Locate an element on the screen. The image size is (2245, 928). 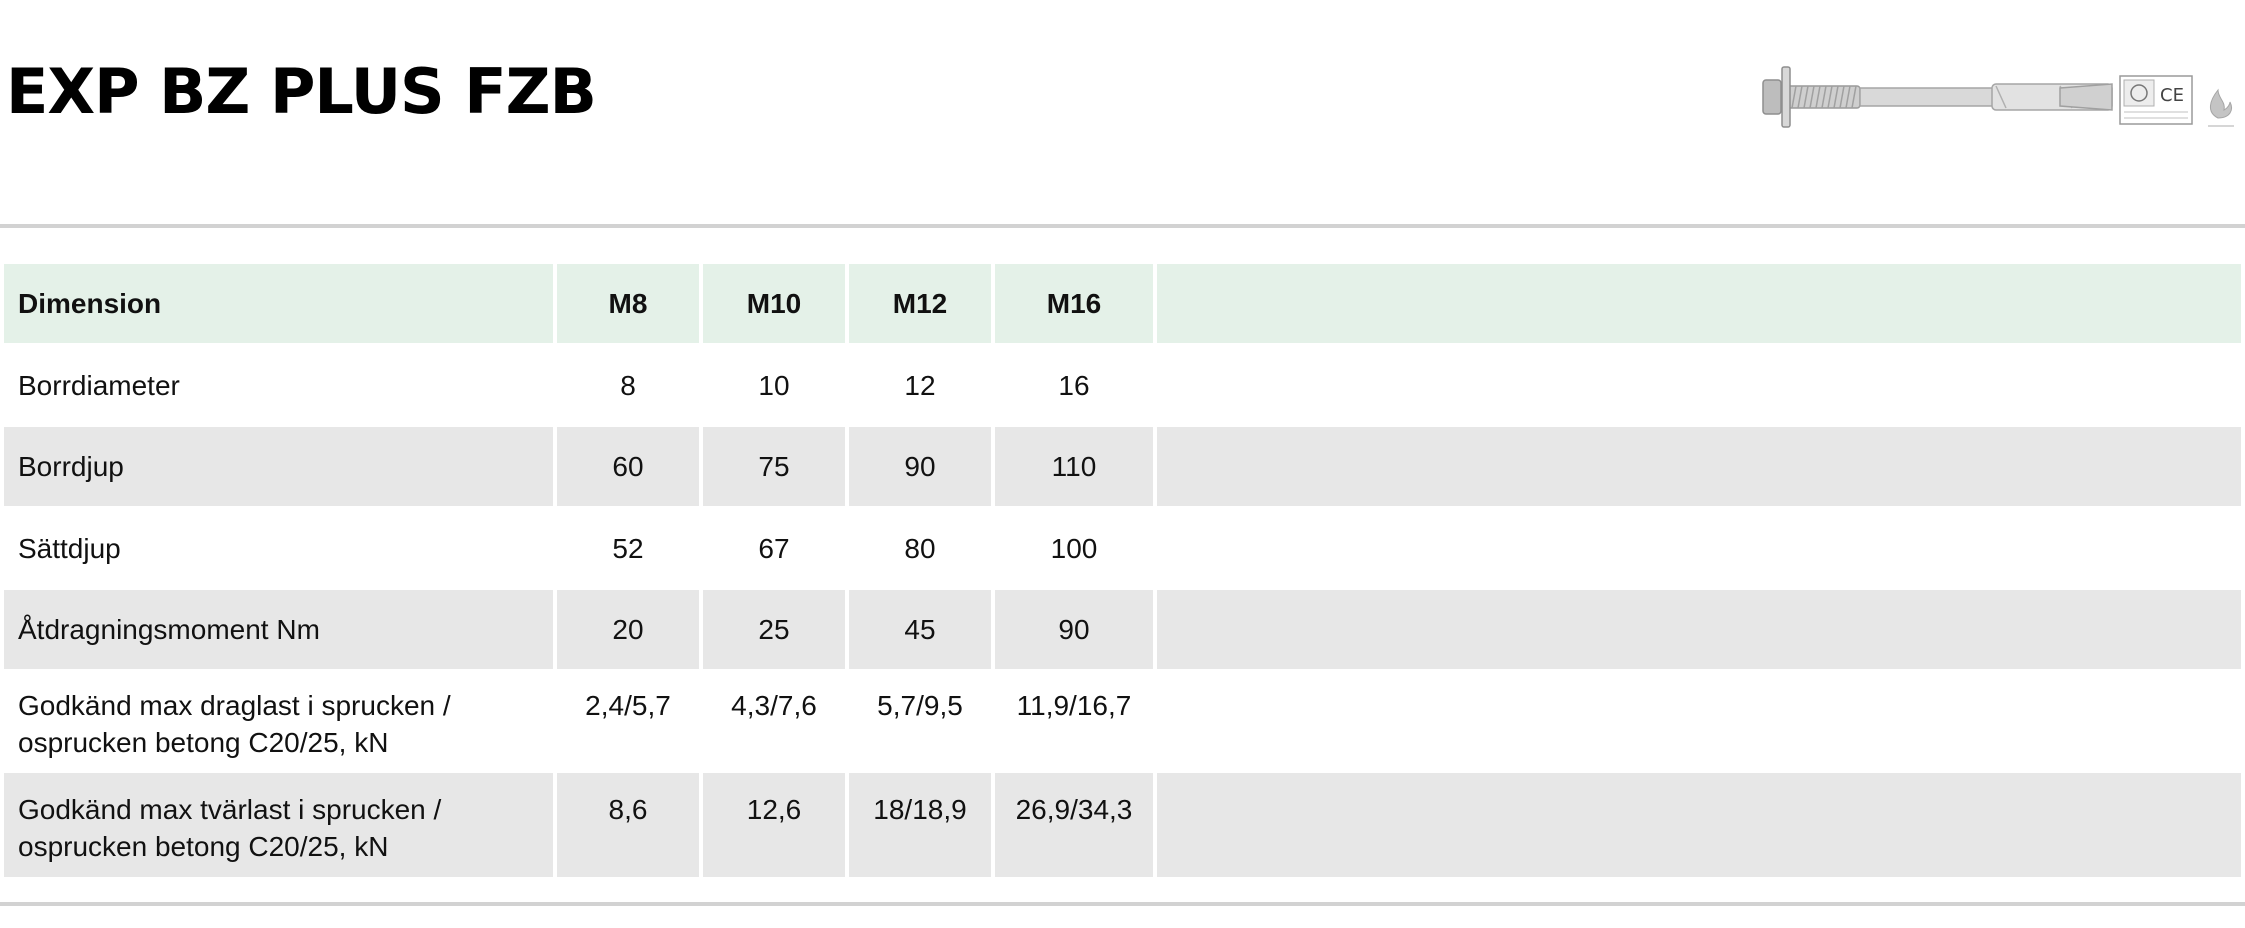
row-label: Sättdjup is located at coordinates (278, 548).